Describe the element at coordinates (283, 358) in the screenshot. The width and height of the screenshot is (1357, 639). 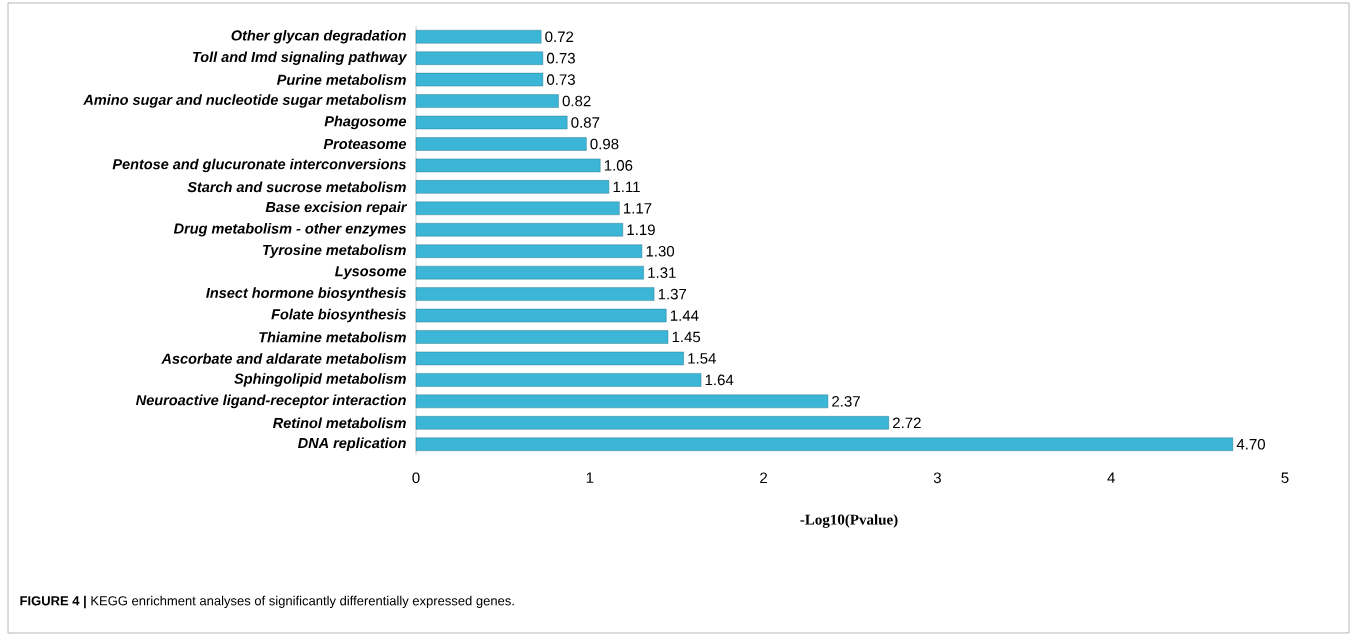
I see `y-tick-label: Ascorbate and aldarate metabolism` at that location.